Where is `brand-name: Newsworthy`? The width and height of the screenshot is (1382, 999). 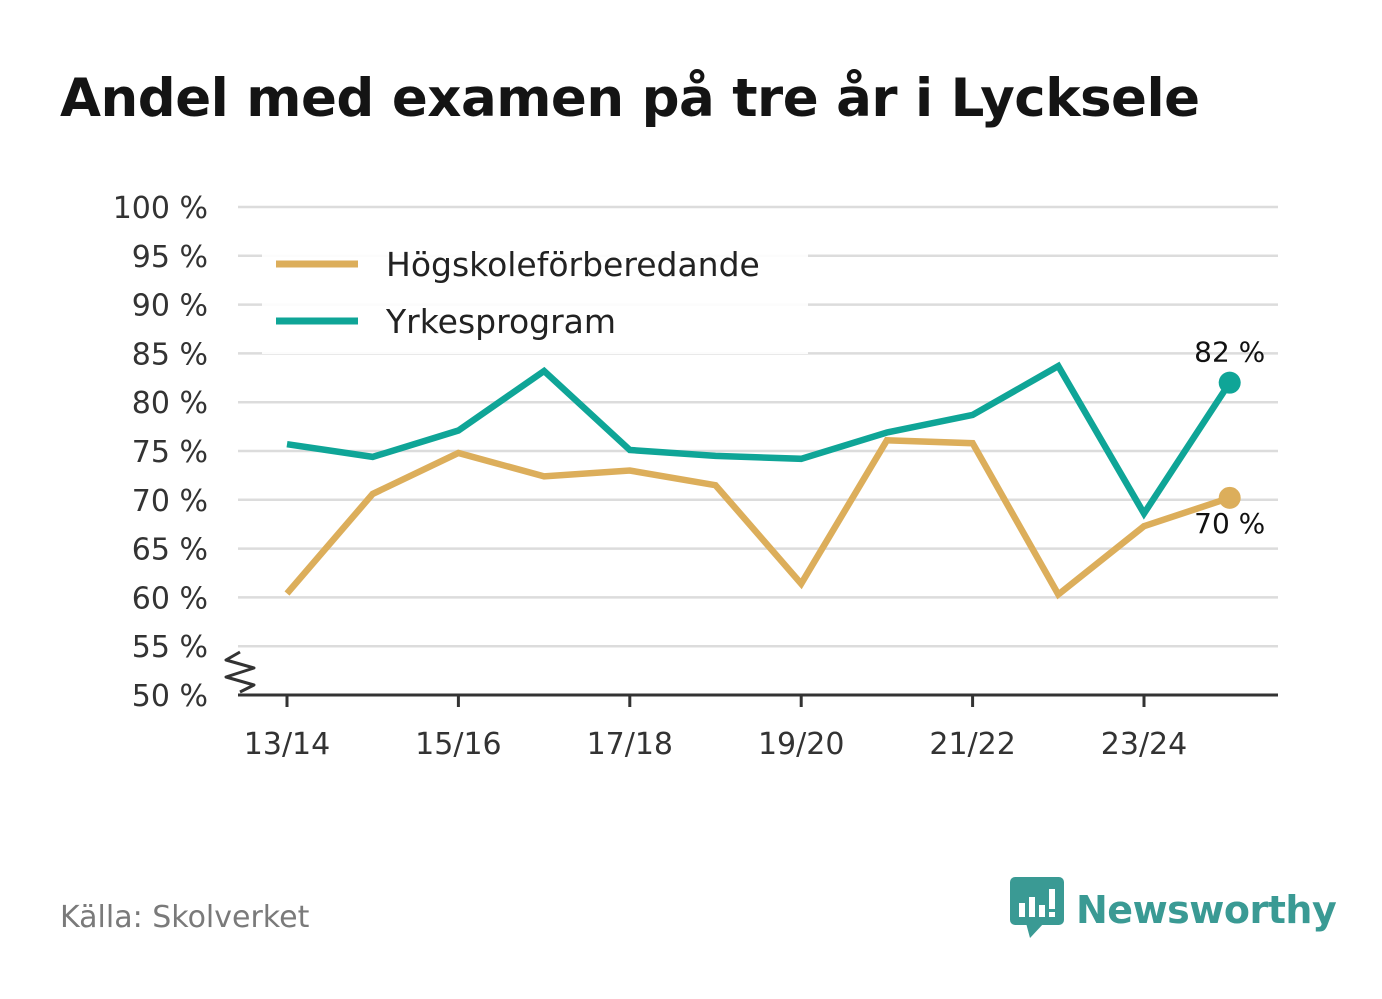 brand-name: Newsworthy is located at coordinates (1206, 910).